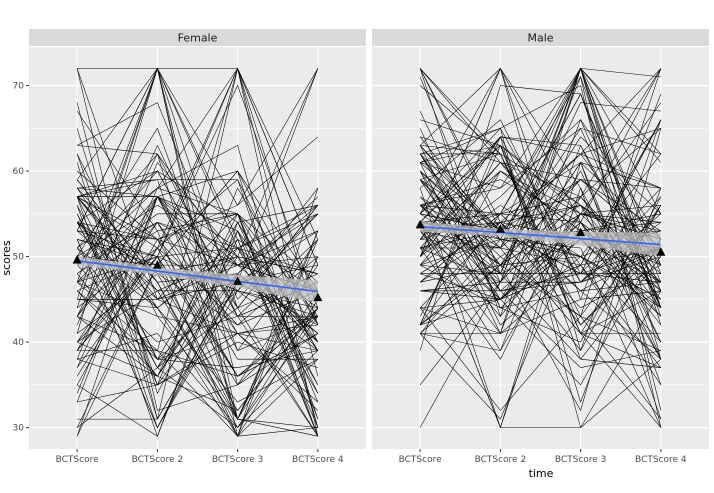  What do you see at coordinates (19, 429) in the screenshot?
I see `y-tick-label: 30` at bounding box center [19, 429].